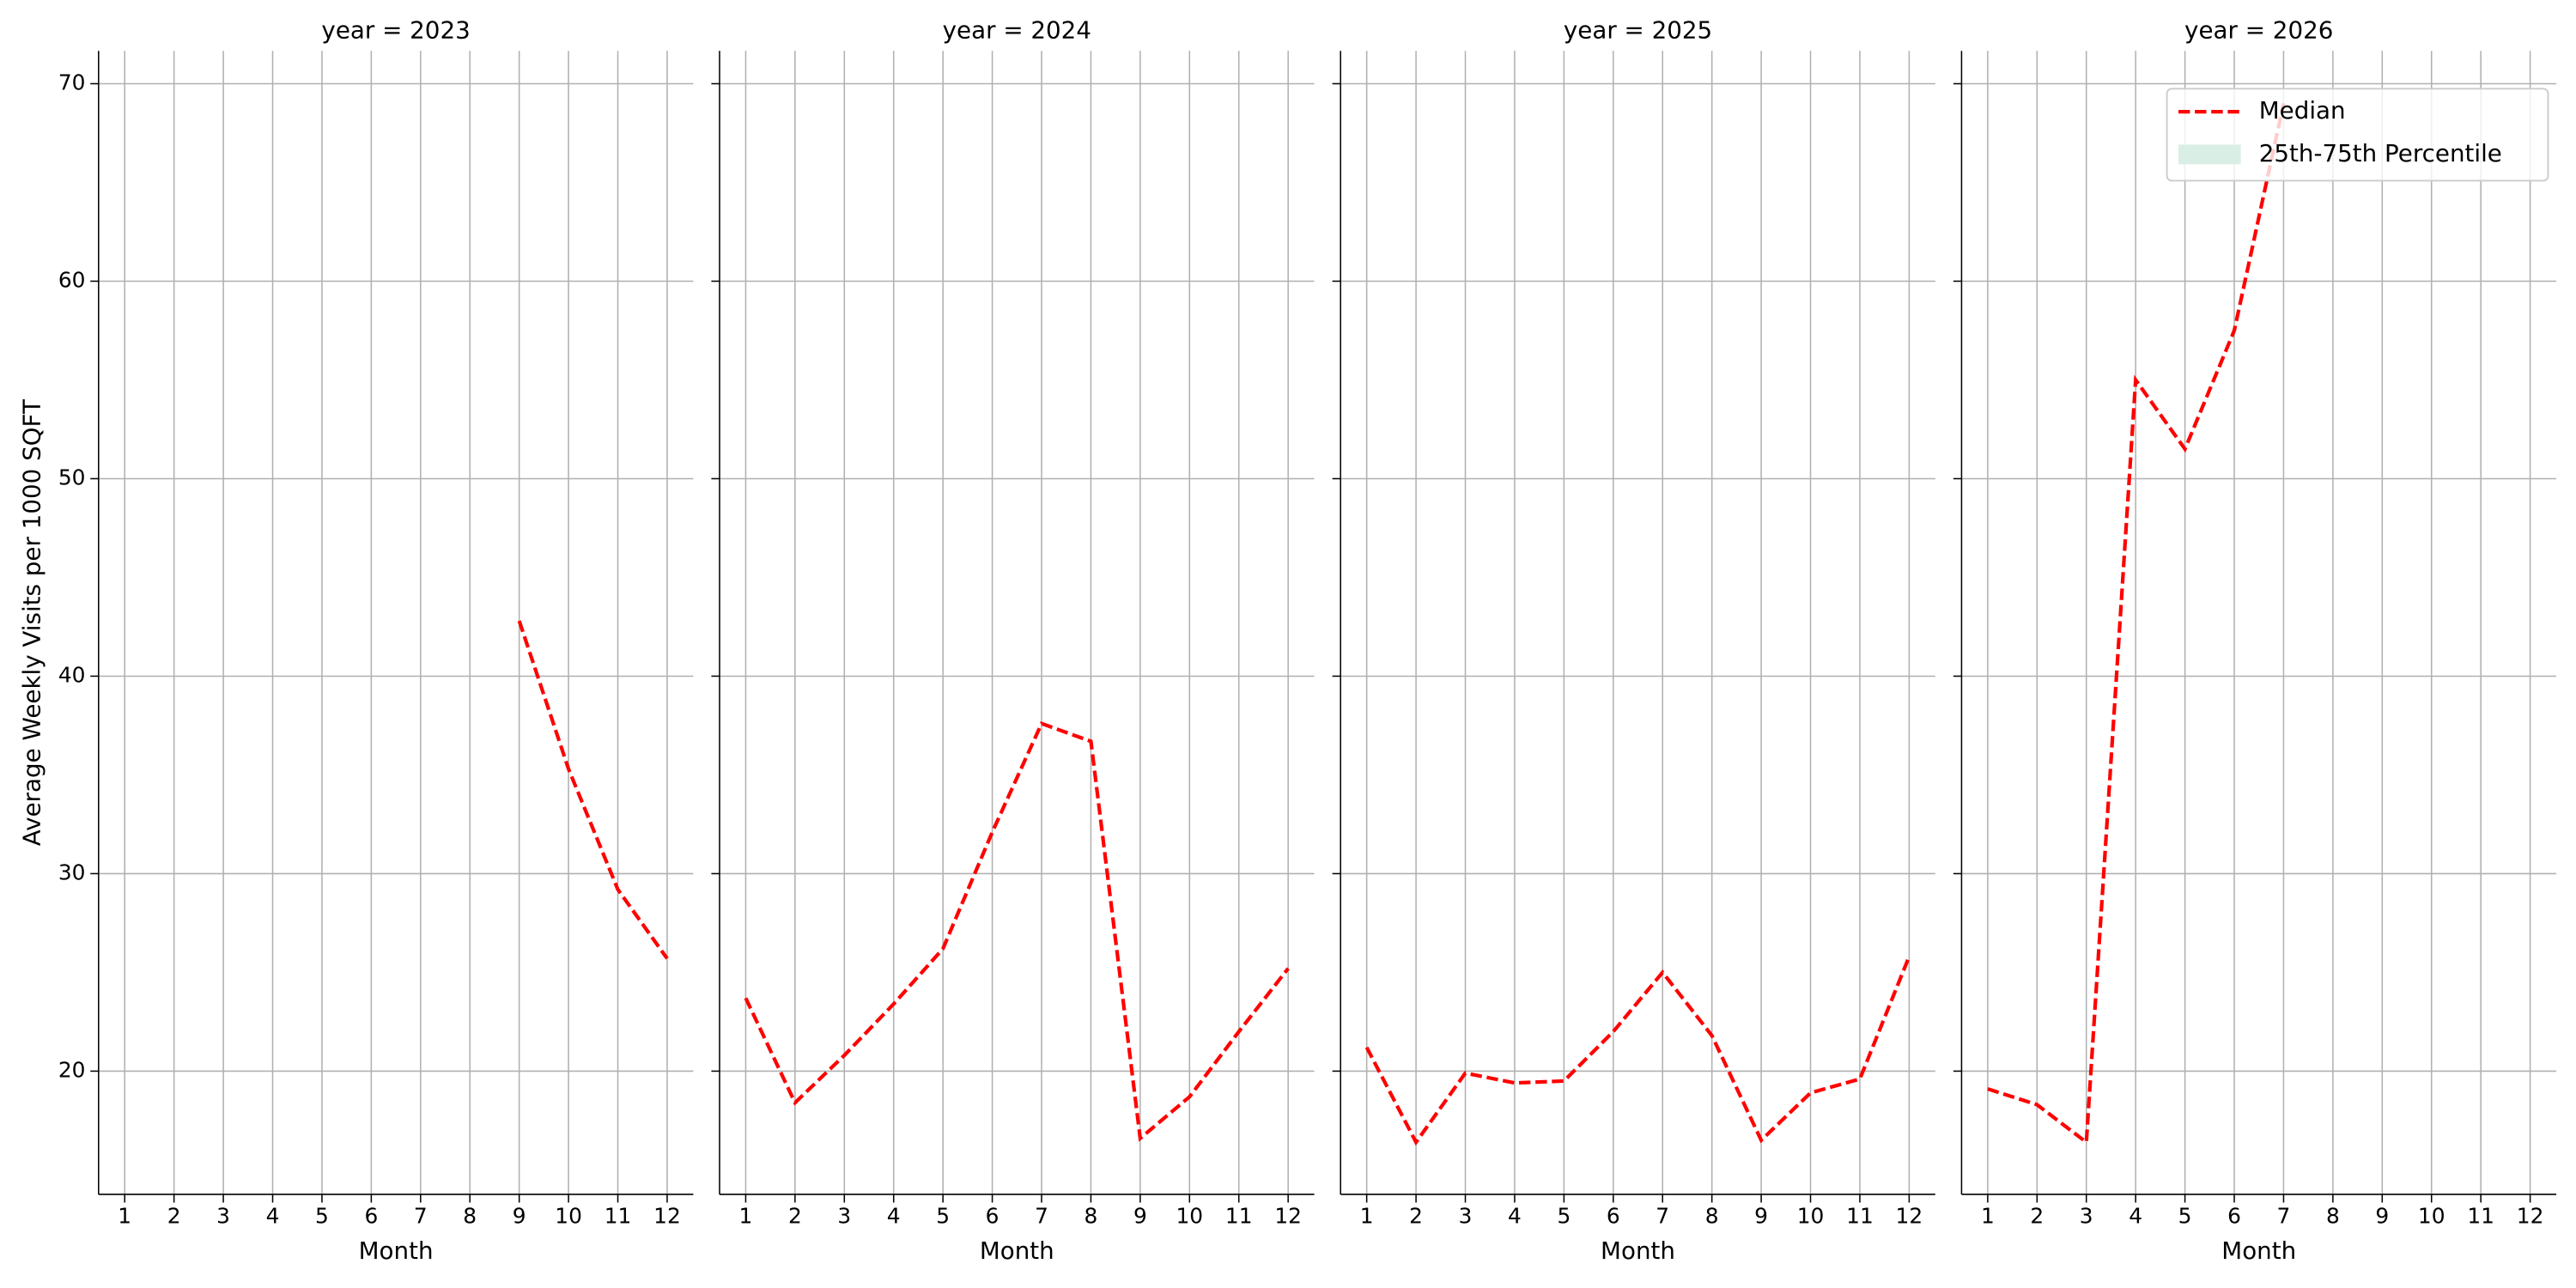 The height and width of the screenshot is (1288, 2576). What do you see at coordinates (72, 477) in the screenshot?
I see `y-tick-label: 50` at bounding box center [72, 477].